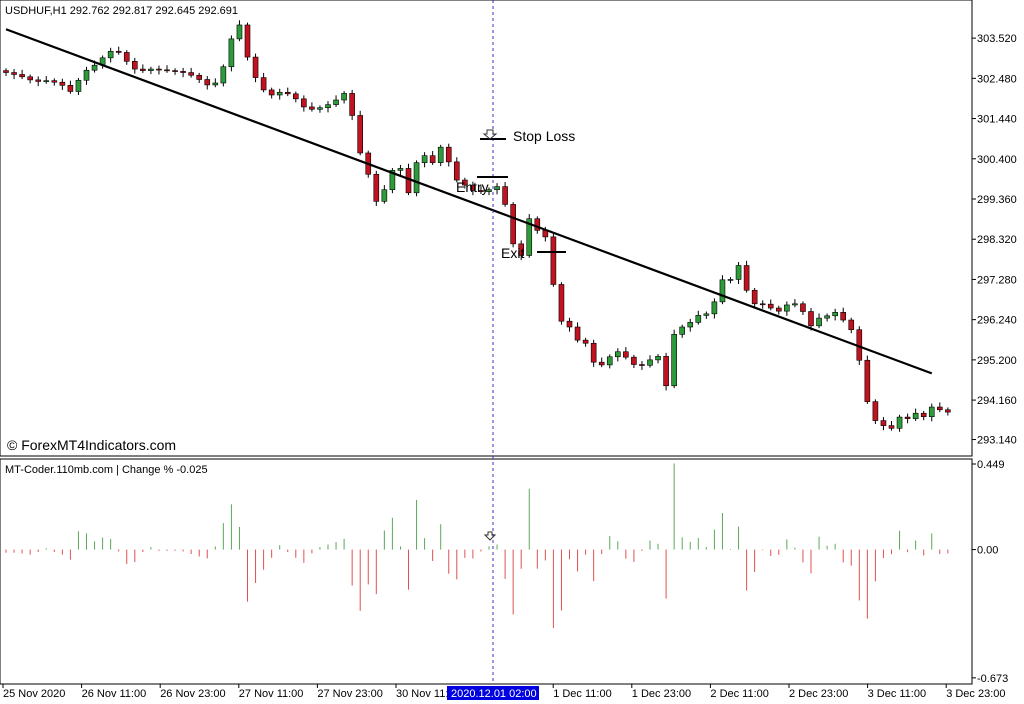 This screenshot has width=1024, height=704. Describe the element at coordinates (106, 470) in the screenshot. I see `indicator-header: MT-Coder.110mb.com | Change % -0.025` at that location.